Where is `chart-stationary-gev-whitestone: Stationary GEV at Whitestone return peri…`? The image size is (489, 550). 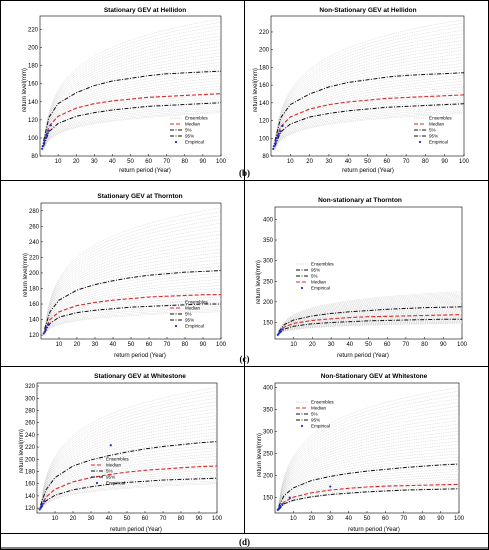
chart-stationary-gev-whitestone: Stationary GEV at Whitestone return peri… is located at coordinates (121, 453).